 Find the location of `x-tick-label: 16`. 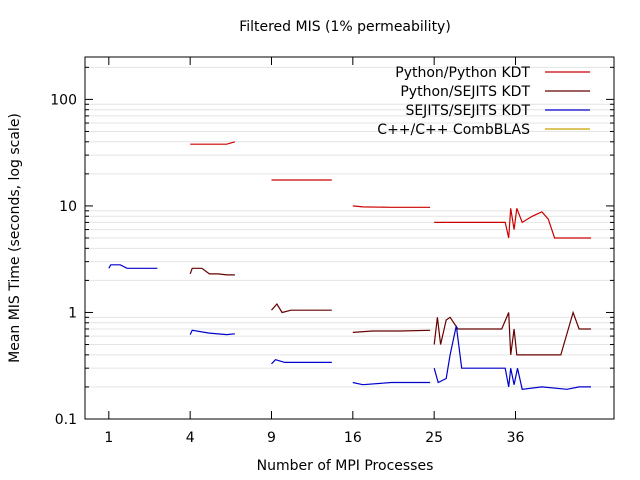

x-tick-label: 16 is located at coordinates (353, 438).